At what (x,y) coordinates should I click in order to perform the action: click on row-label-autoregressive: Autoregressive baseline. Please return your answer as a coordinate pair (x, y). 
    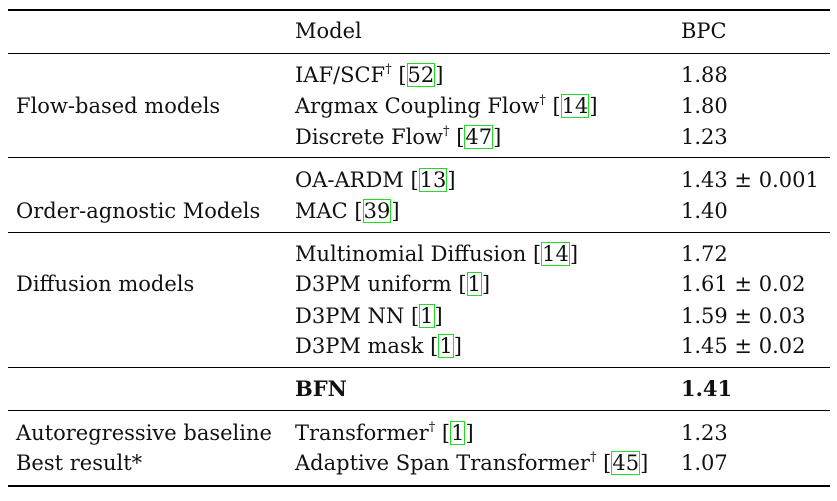
    Looking at the image, I should click on (144, 433).